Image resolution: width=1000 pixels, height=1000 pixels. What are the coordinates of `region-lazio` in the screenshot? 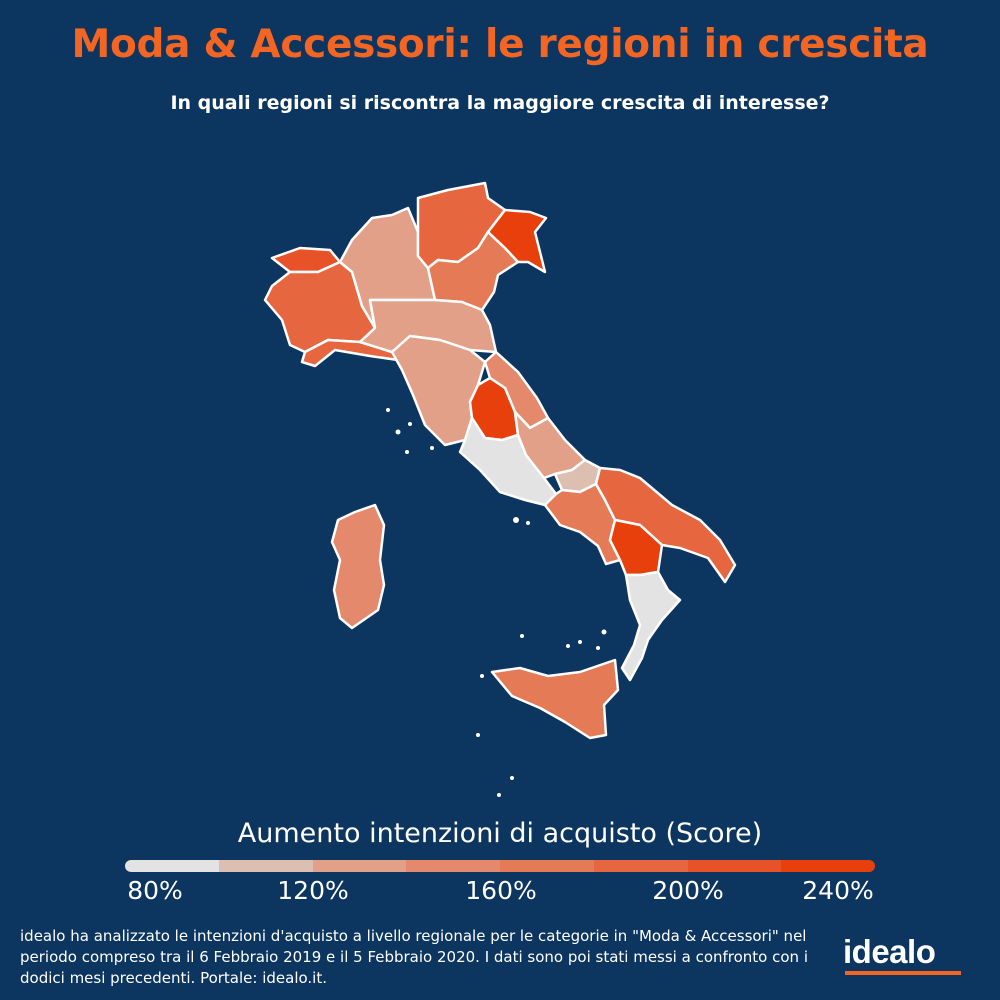 It's located at (508, 461).